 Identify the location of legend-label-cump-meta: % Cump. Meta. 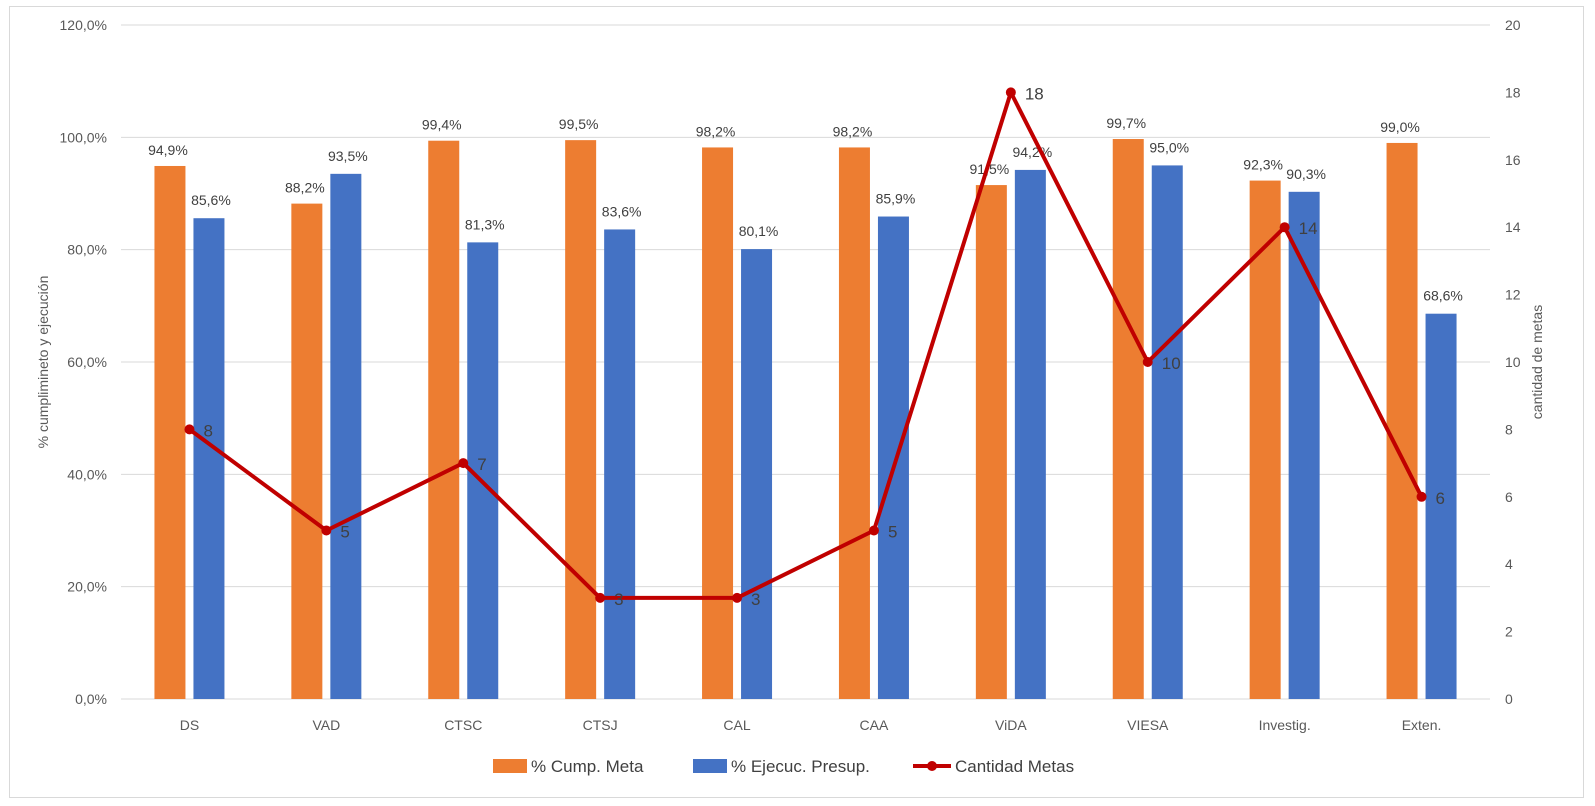
(587, 766).